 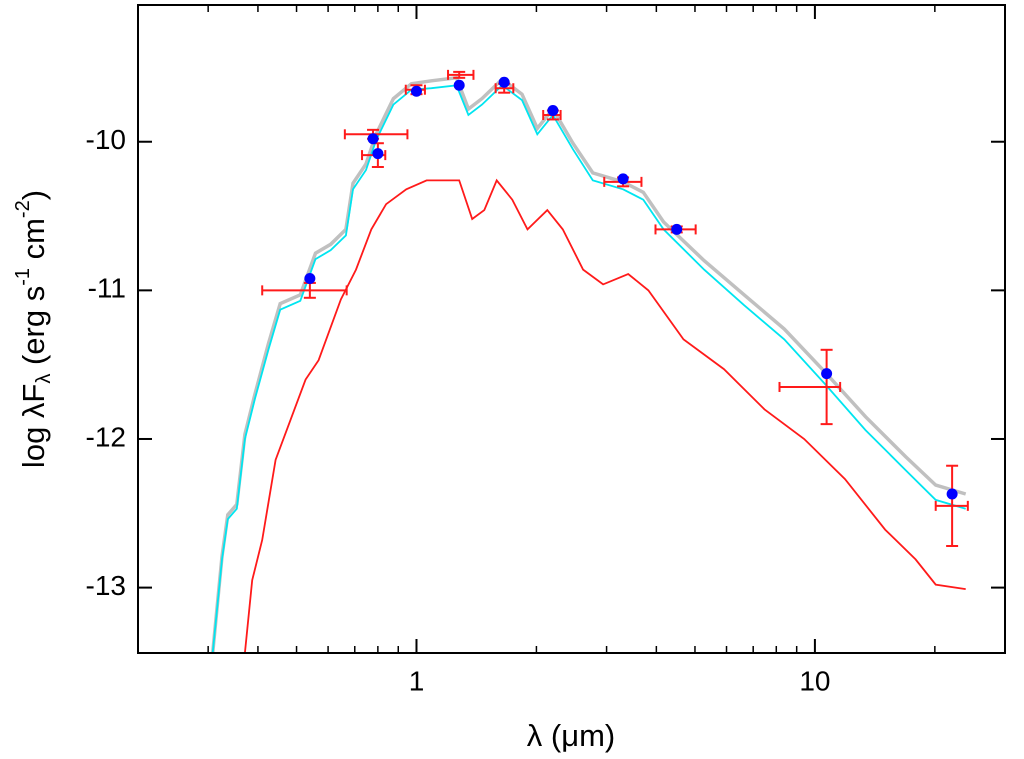 I want to click on x-axis-label: λ (μm), so click(x=571, y=735).